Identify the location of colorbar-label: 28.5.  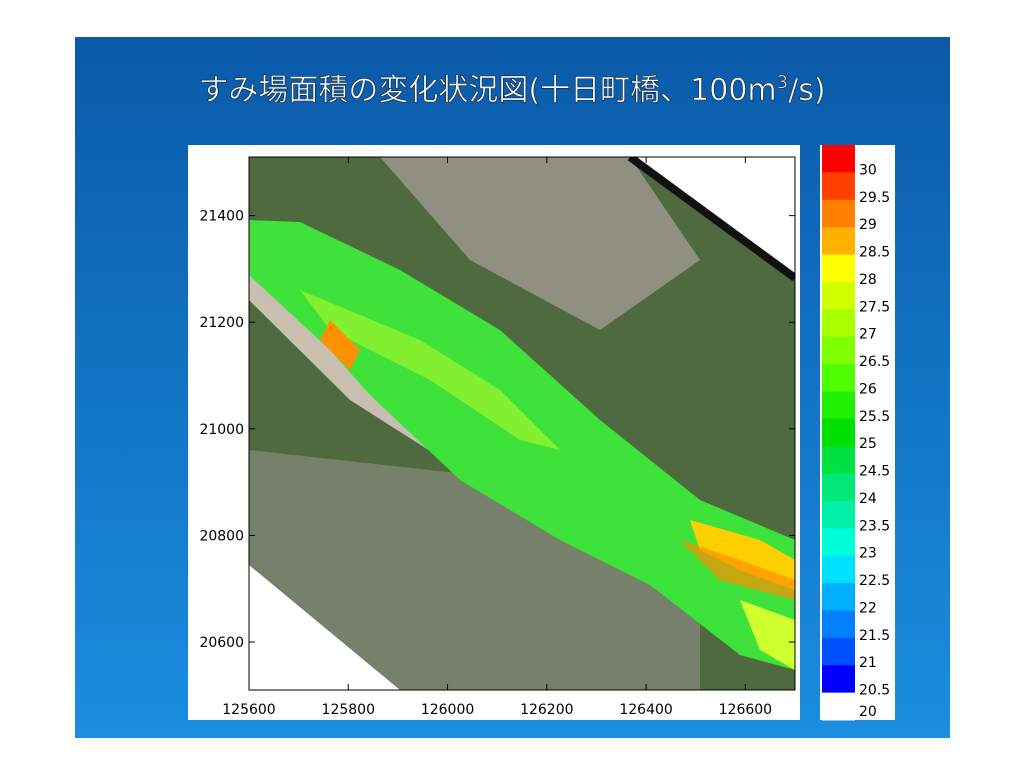
(874, 253).